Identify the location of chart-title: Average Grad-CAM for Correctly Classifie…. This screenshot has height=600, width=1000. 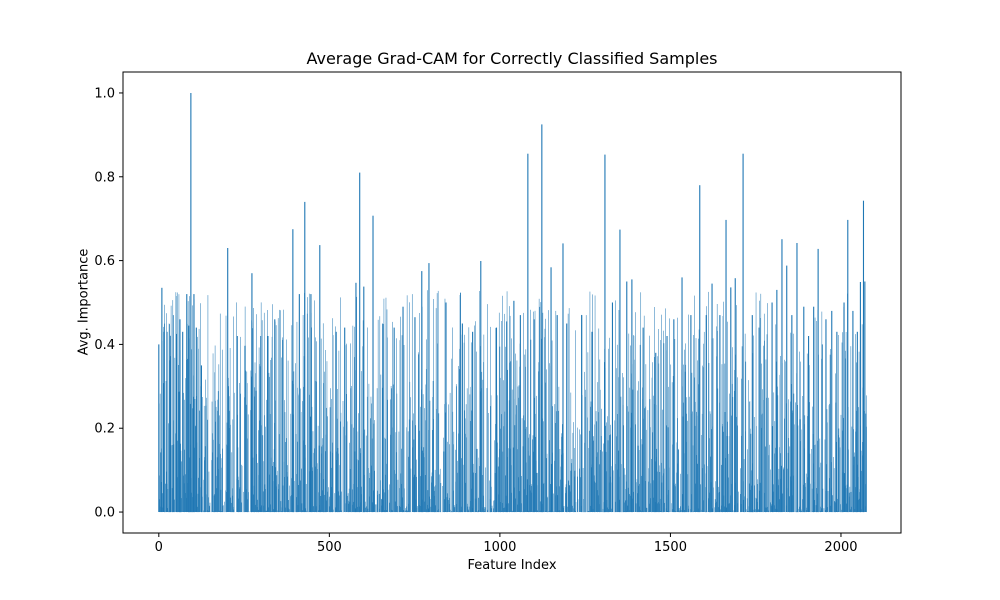
(512, 58).